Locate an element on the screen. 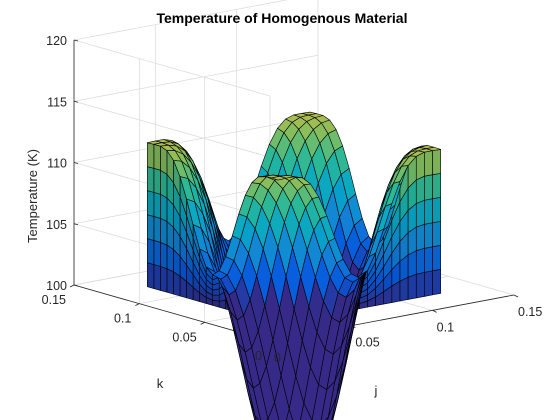 The height and width of the screenshot is (420, 560). j-tick-label: 0 is located at coordinates (277, 358).